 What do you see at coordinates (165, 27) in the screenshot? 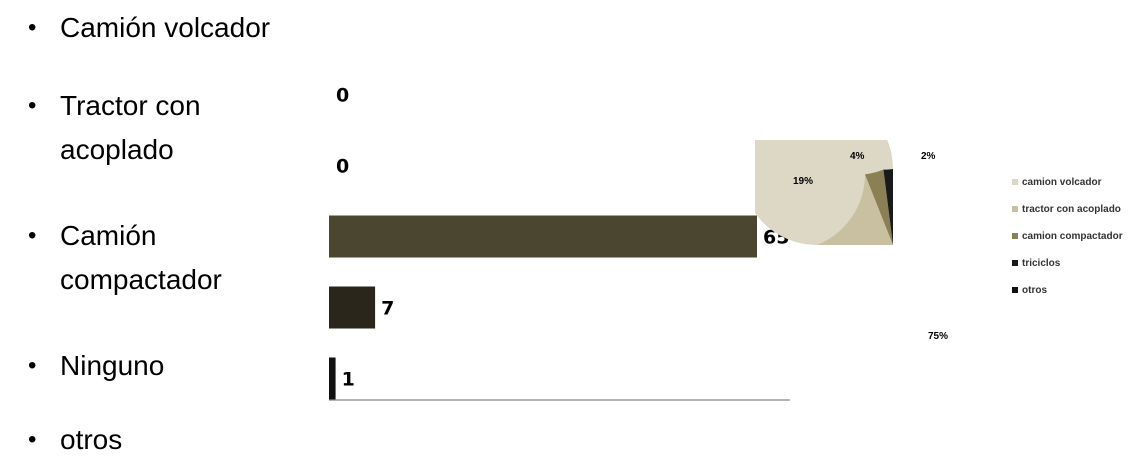
I see `bullet-text: Camión volcador` at bounding box center [165, 27].